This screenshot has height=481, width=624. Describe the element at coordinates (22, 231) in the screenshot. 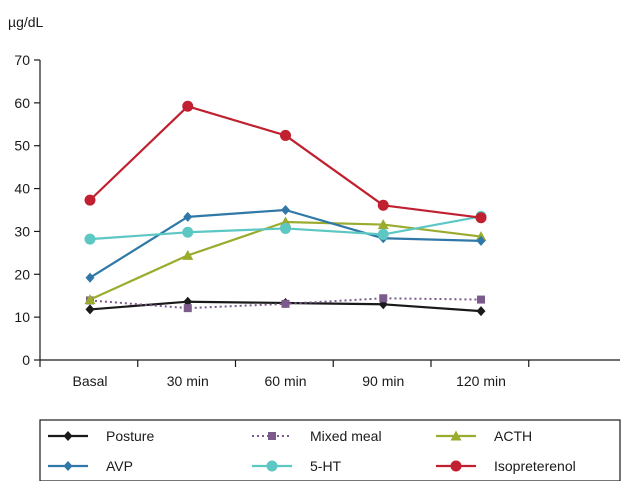

I see `y-tick-label: 30` at that location.